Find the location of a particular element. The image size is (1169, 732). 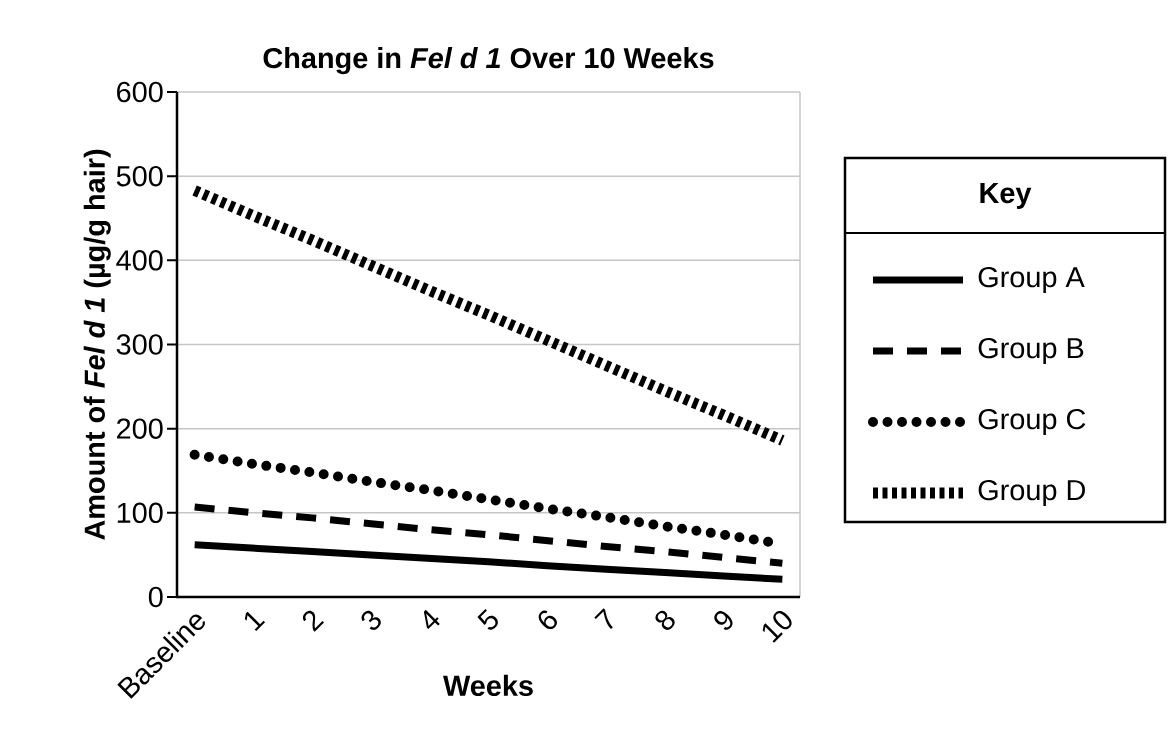

y-tick-label: 400 is located at coordinates (139, 260).